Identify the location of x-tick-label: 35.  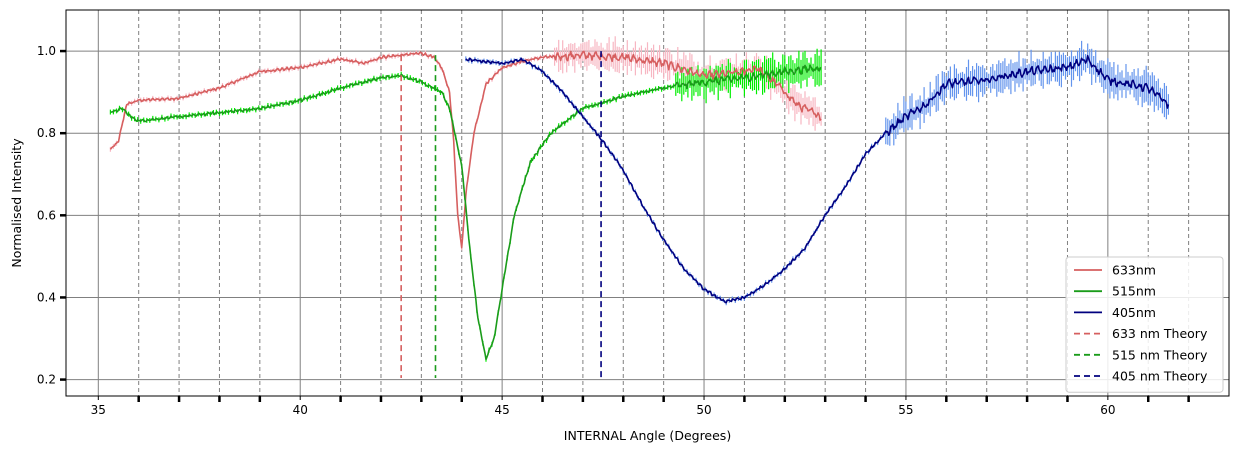
(98, 410).